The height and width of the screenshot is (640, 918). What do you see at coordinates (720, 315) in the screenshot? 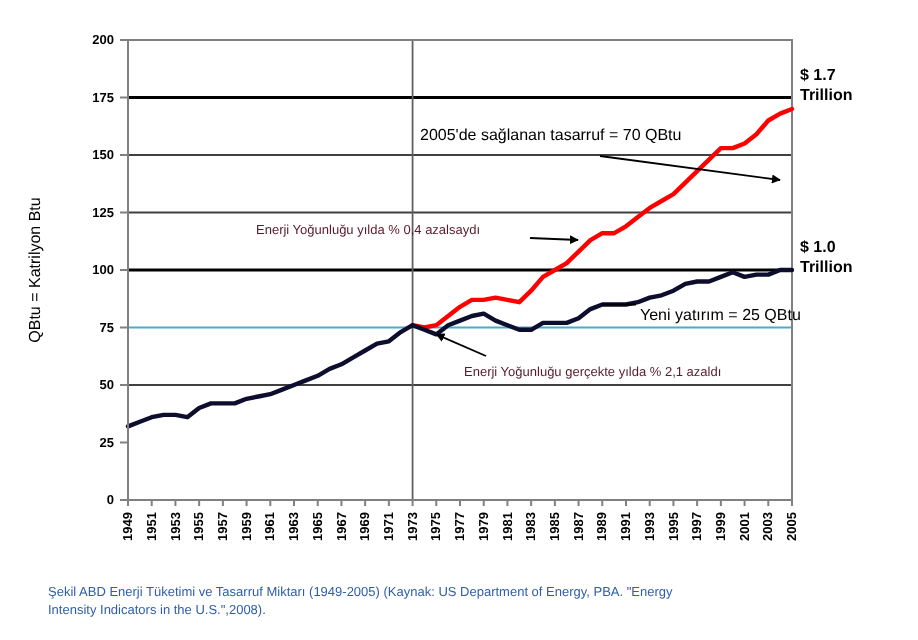
I see `annotation: Yeni yatırım = 25 QBtu` at bounding box center [720, 315].